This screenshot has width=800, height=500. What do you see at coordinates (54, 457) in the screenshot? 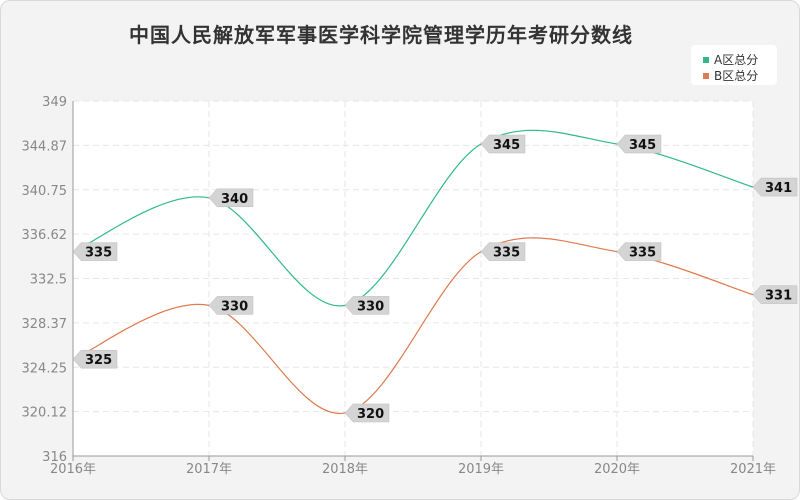
I see `y-tick-label: 316` at bounding box center [54, 457].